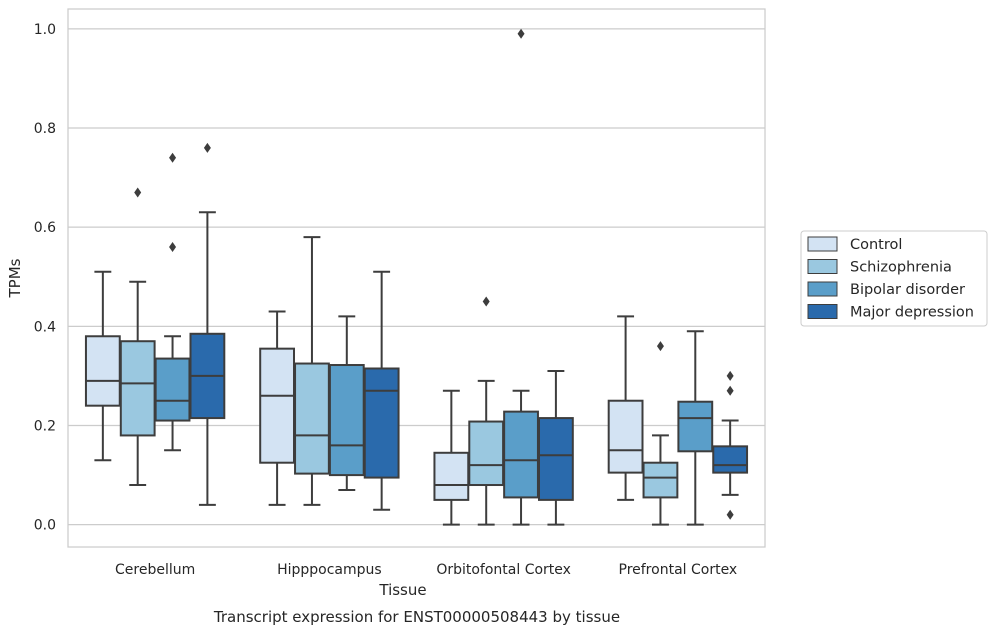 The image size is (997, 634). What do you see at coordinates (402, 590) in the screenshot?
I see `x-axis-title: Tissue` at bounding box center [402, 590].